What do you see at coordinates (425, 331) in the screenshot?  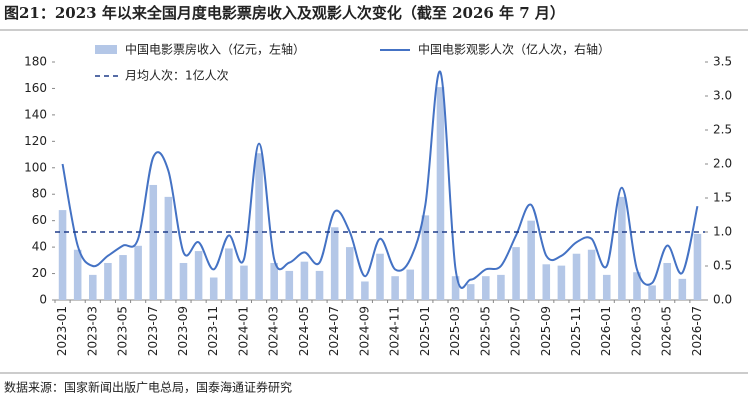 I see `x-tick-label: 2025-01` at bounding box center [425, 331].